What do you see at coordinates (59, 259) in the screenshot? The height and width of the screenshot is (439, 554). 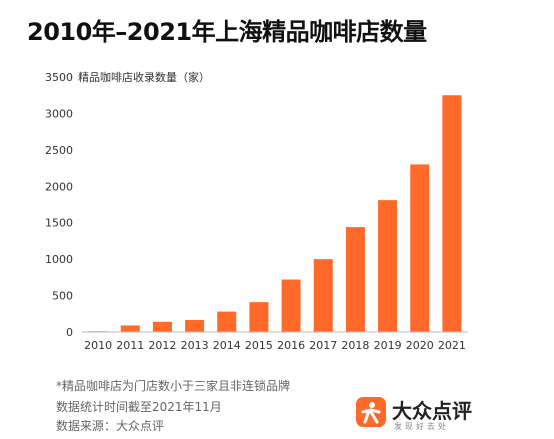 I see `y-tick-label: 1000` at bounding box center [59, 259].